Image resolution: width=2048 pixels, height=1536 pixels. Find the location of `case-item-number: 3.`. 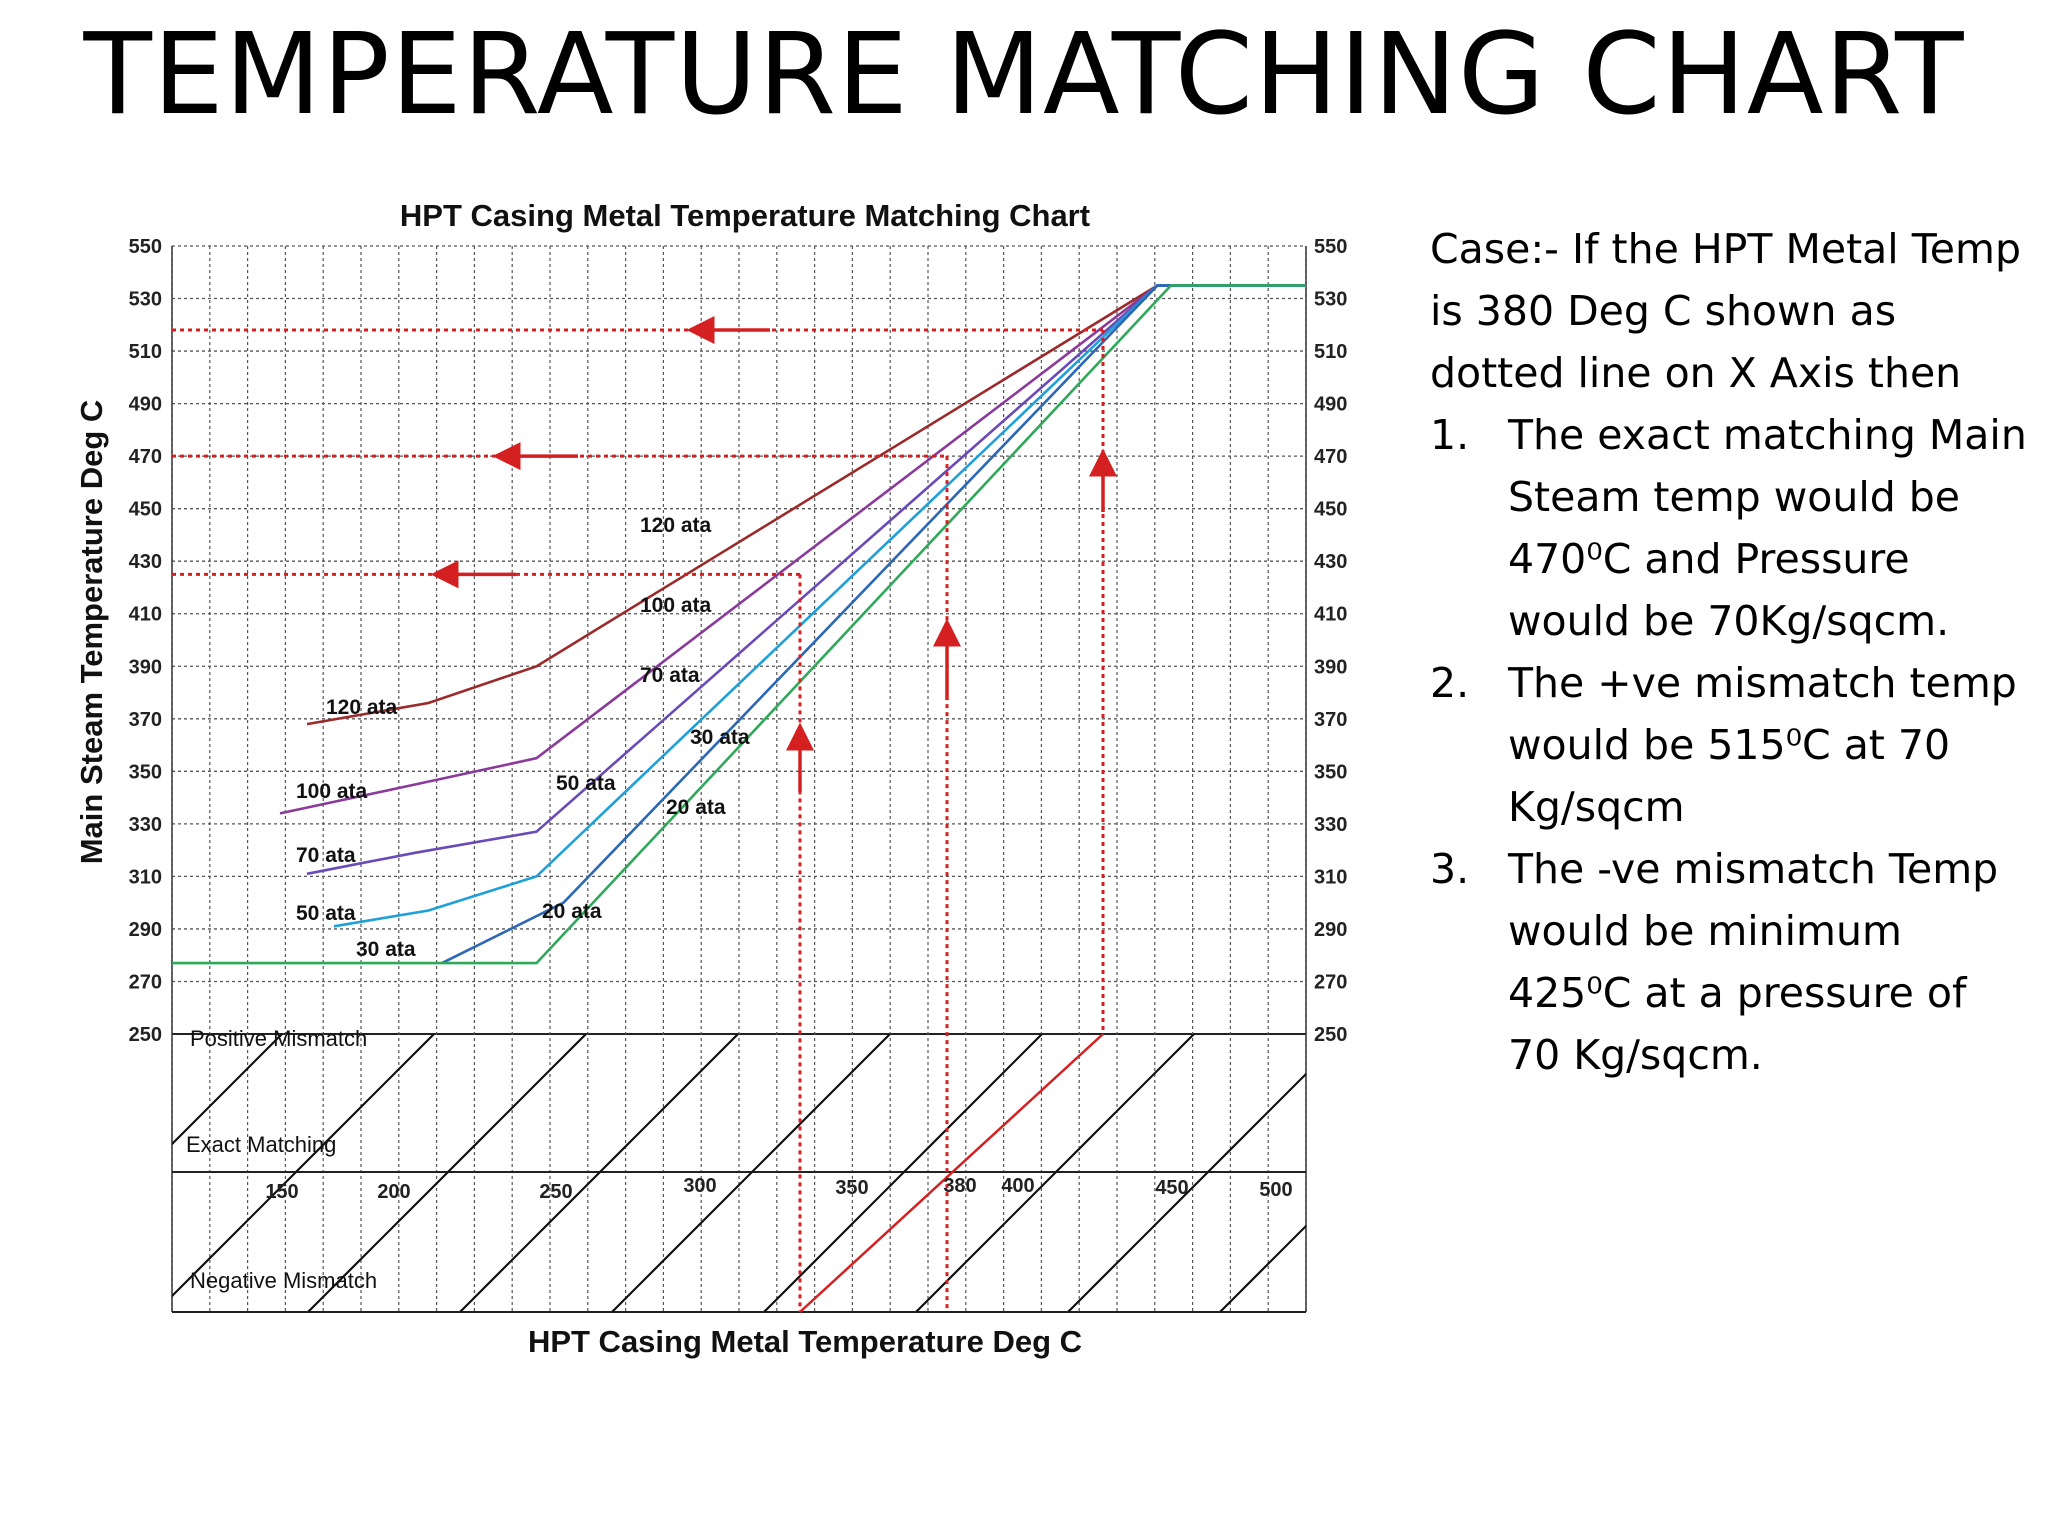

case-item-number: 3. is located at coordinates (1450, 869).